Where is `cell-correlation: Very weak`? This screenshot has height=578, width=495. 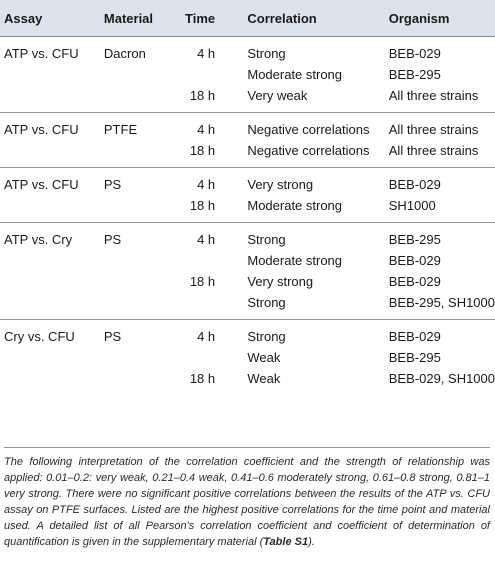
cell-correlation: Very weak is located at coordinates (277, 95).